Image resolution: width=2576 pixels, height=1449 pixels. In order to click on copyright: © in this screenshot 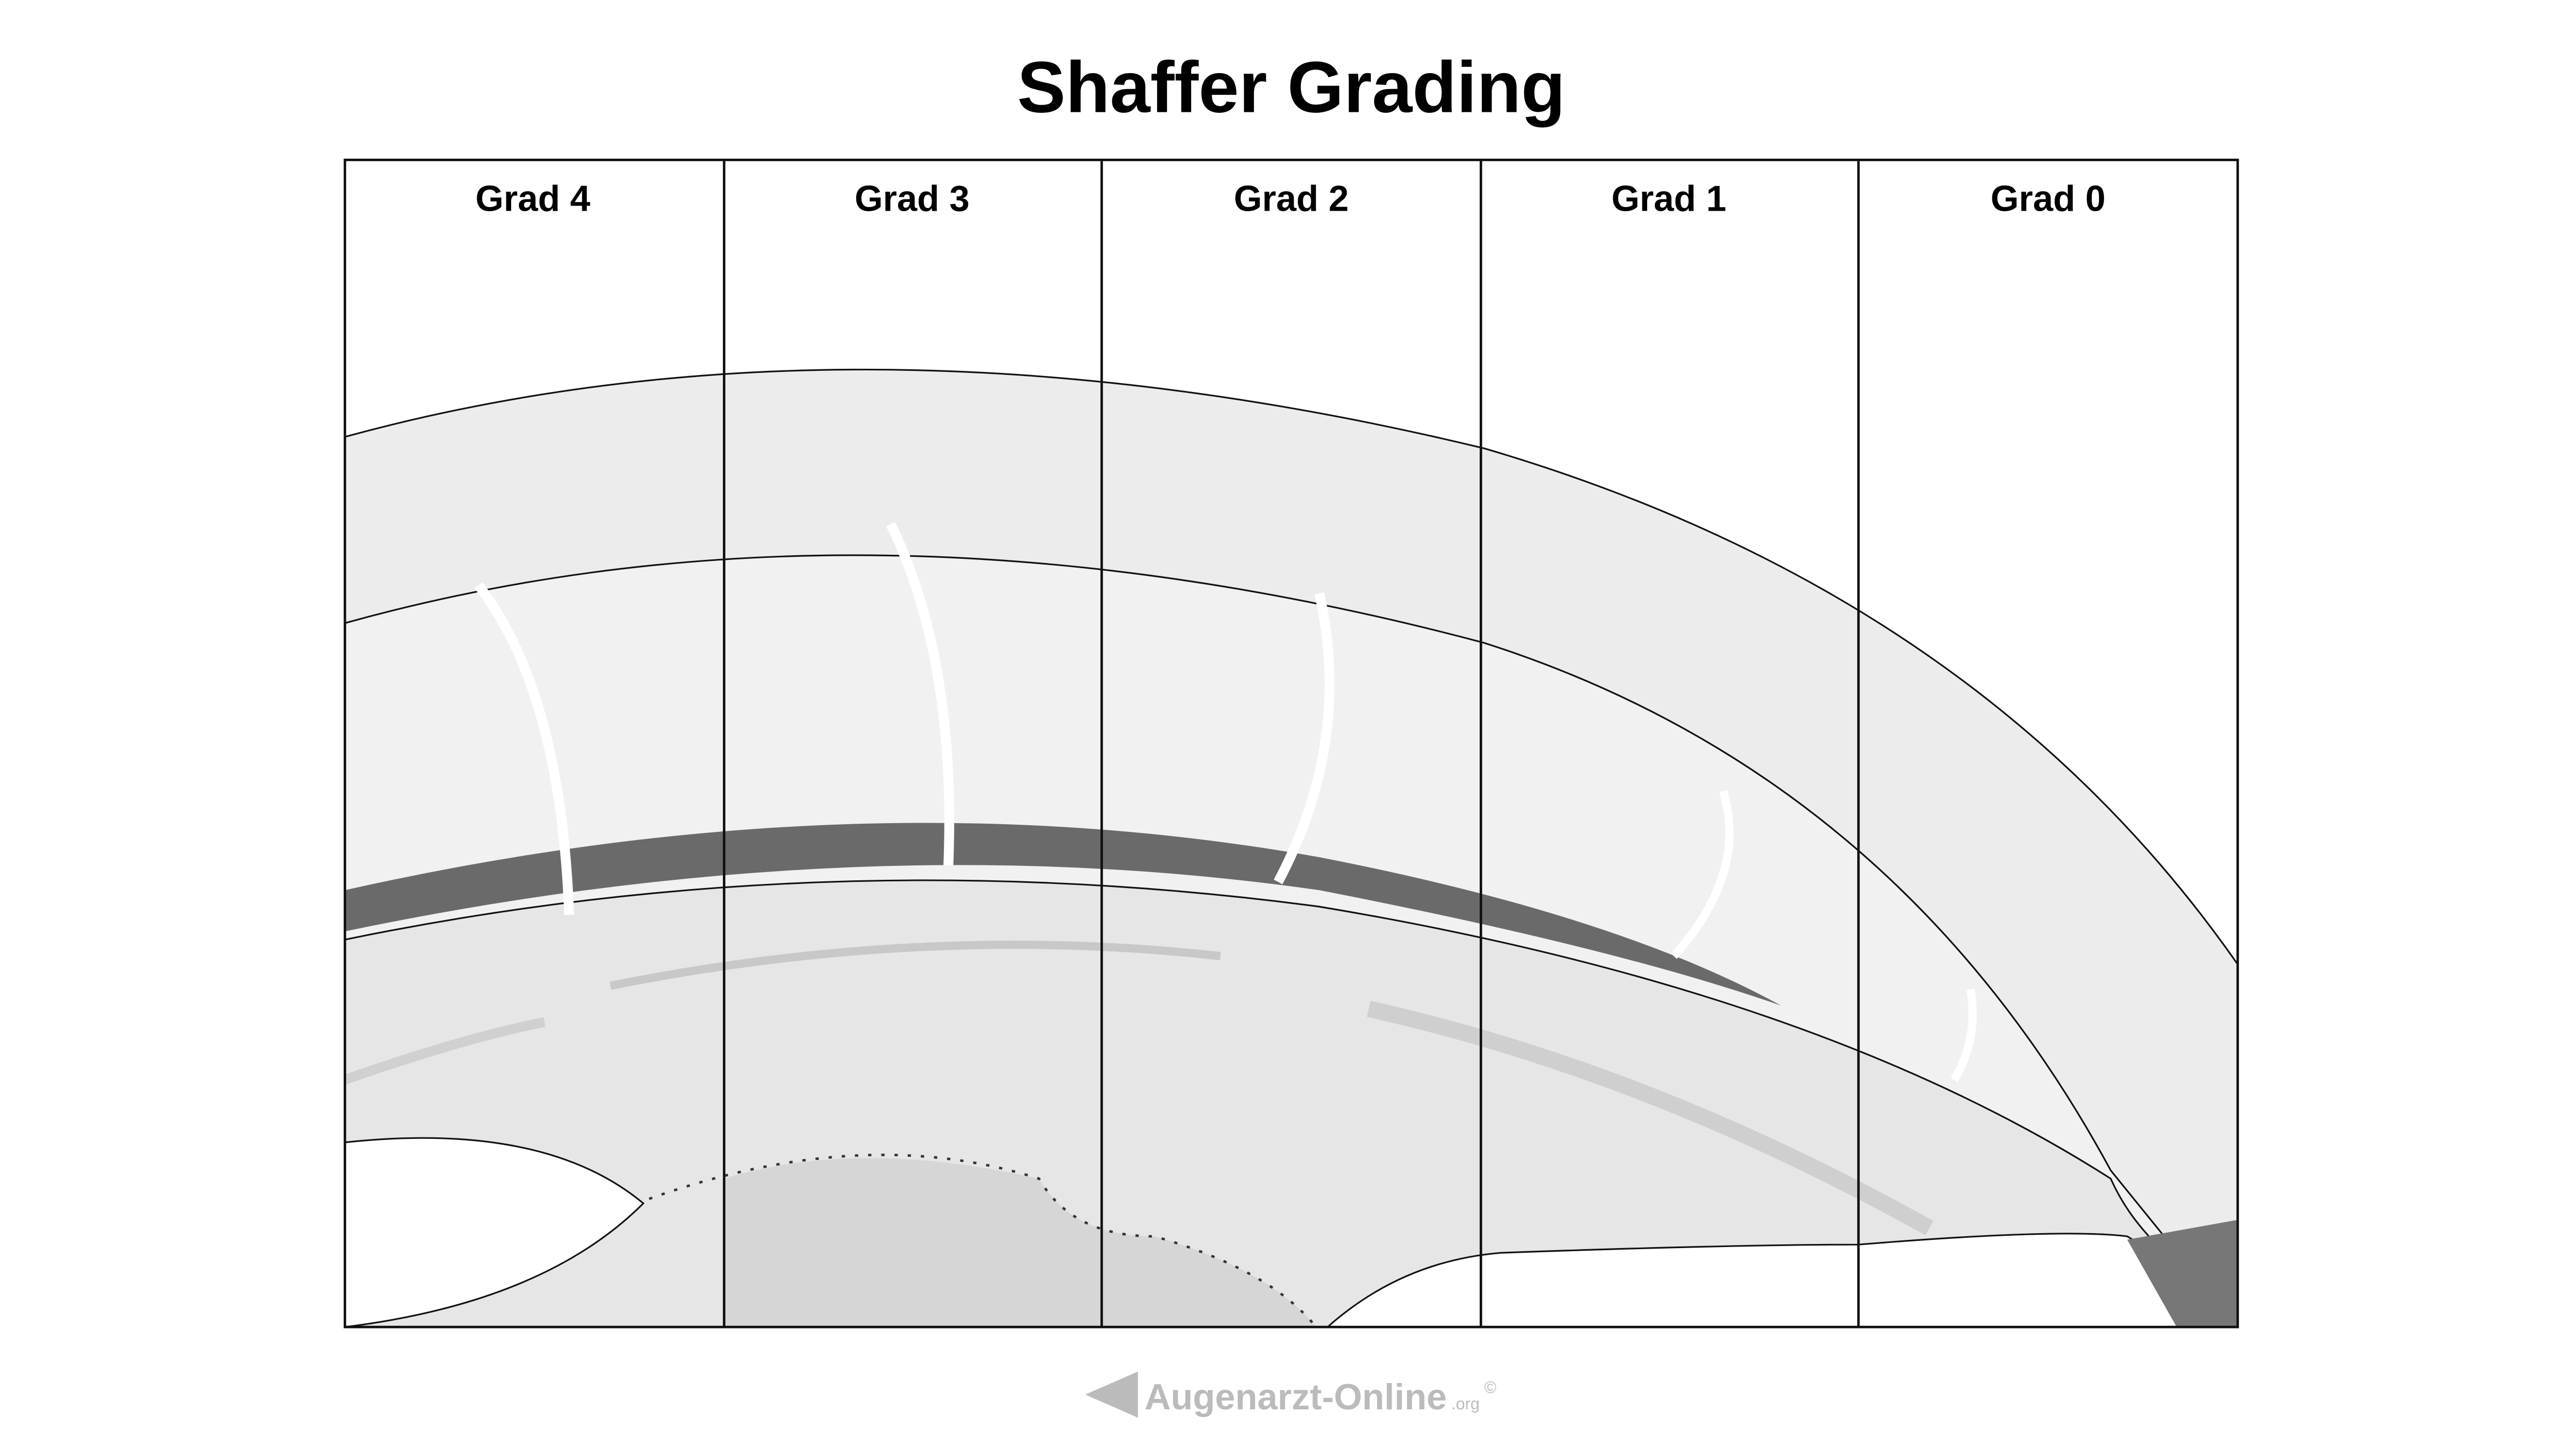, I will do `click(1490, 1387)`.